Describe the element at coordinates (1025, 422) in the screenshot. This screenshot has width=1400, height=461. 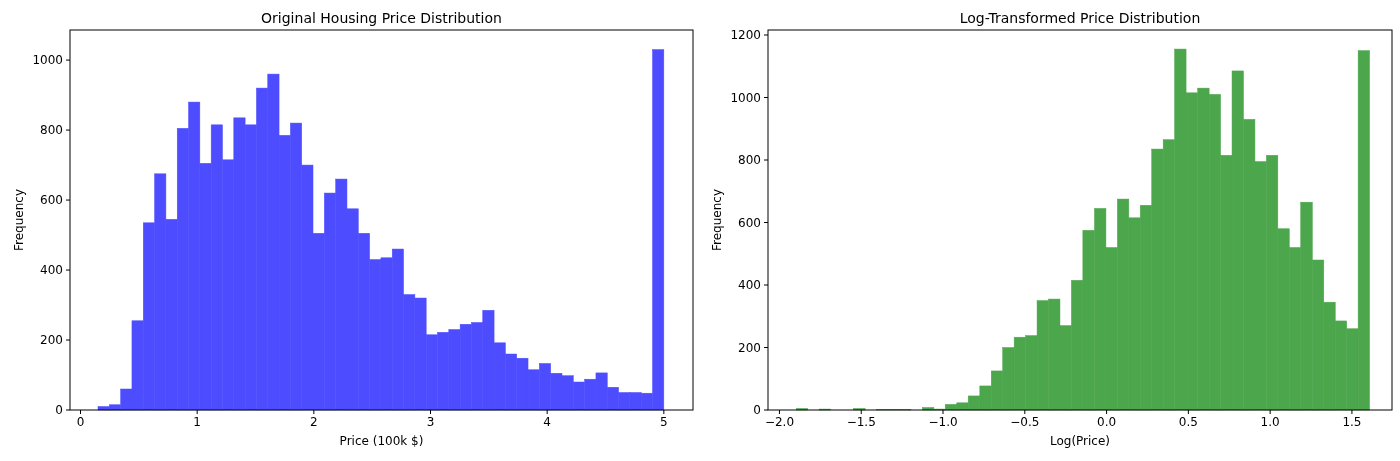
I see `x-tick-label: −0.5` at that location.